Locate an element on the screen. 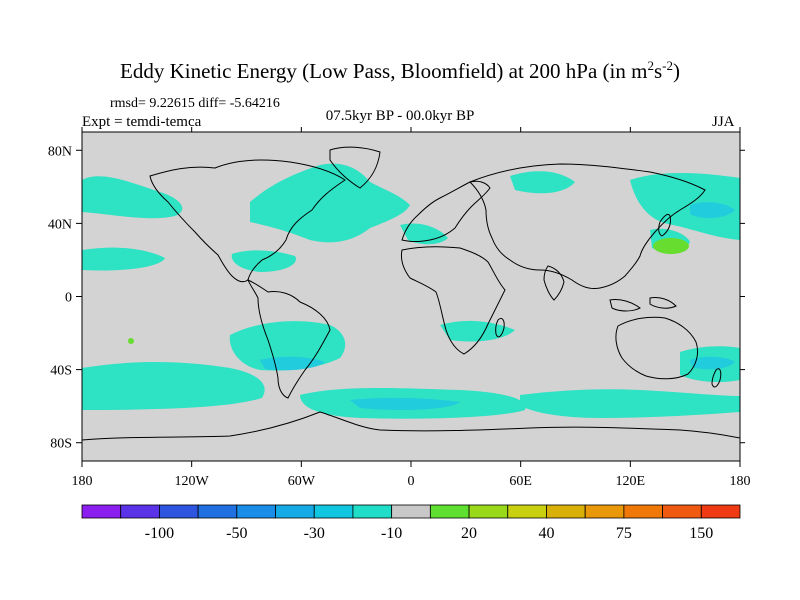 Image resolution: width=800 pixels, height=600 pixels. colorbar-label: 150 is located at coordinates (701, 533).